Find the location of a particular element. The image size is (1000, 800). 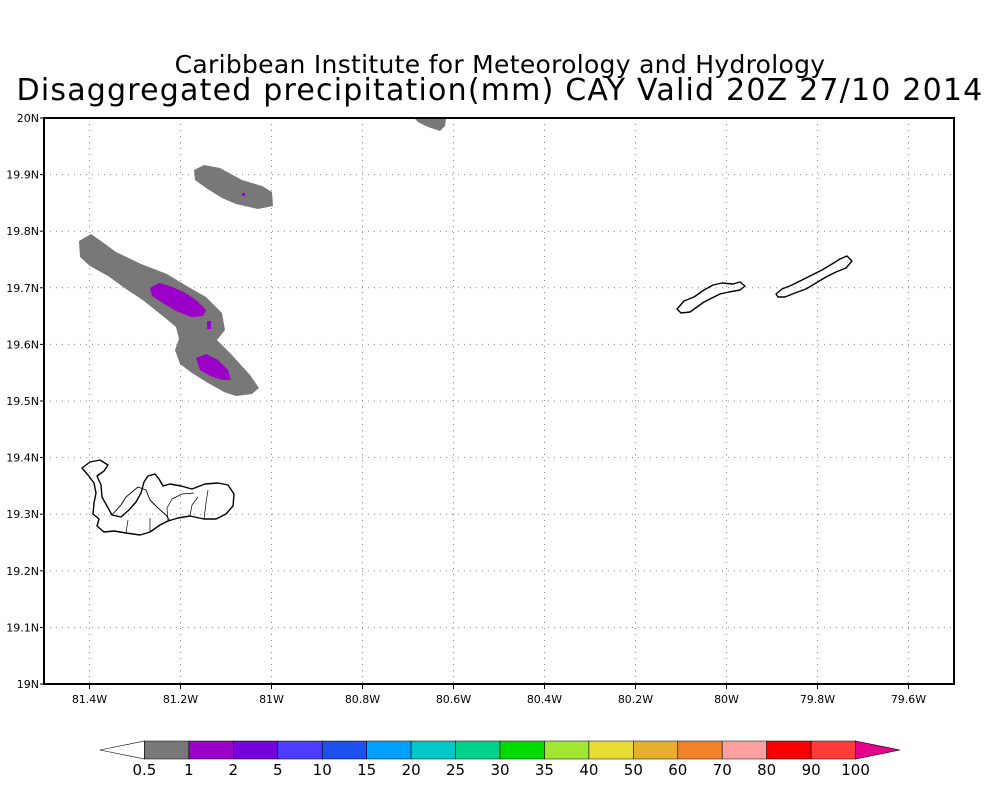

colorbar-label: 2 is located at coordinates (234, 770).